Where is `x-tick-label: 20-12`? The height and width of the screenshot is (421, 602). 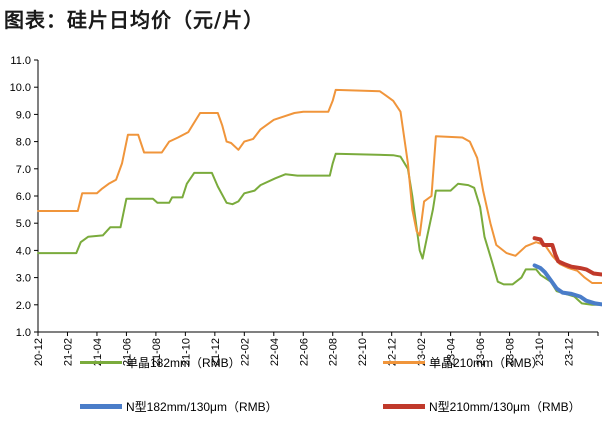
x-tick-label: 20-12 is located at coordinates (39, 352).